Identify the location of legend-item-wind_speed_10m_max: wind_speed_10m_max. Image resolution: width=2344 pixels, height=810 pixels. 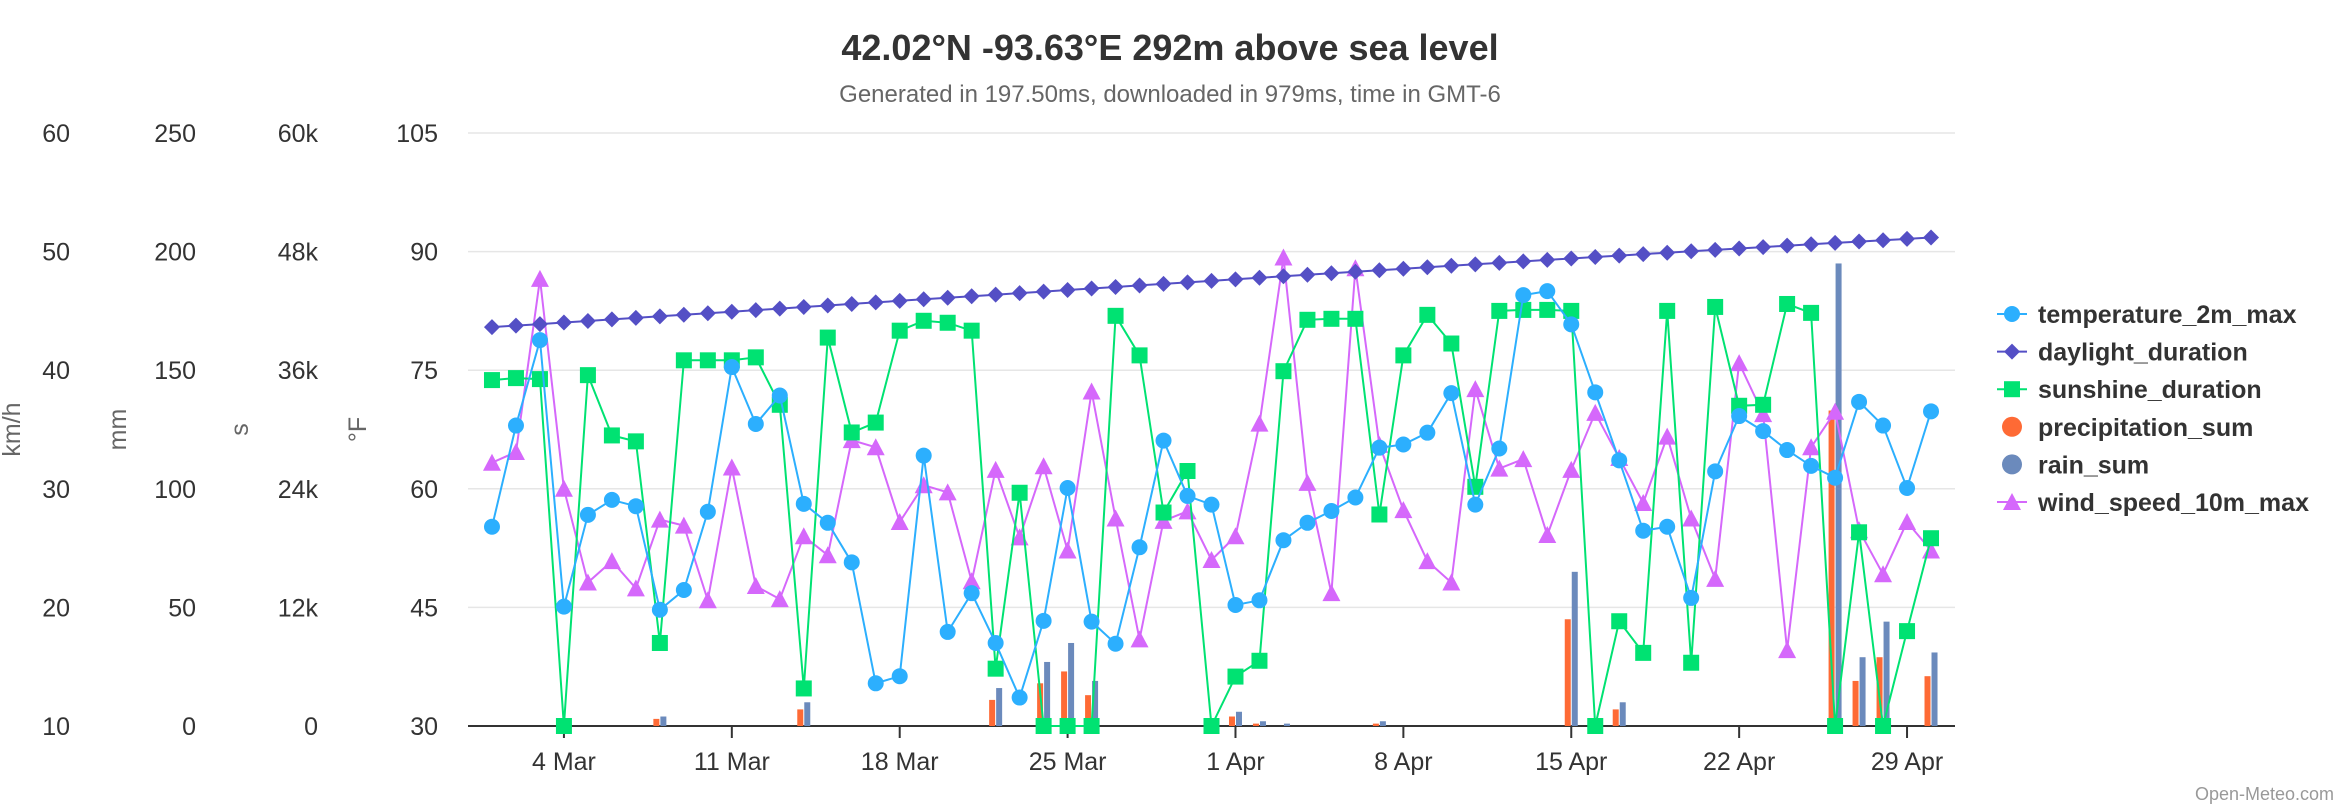
(2153, 503).